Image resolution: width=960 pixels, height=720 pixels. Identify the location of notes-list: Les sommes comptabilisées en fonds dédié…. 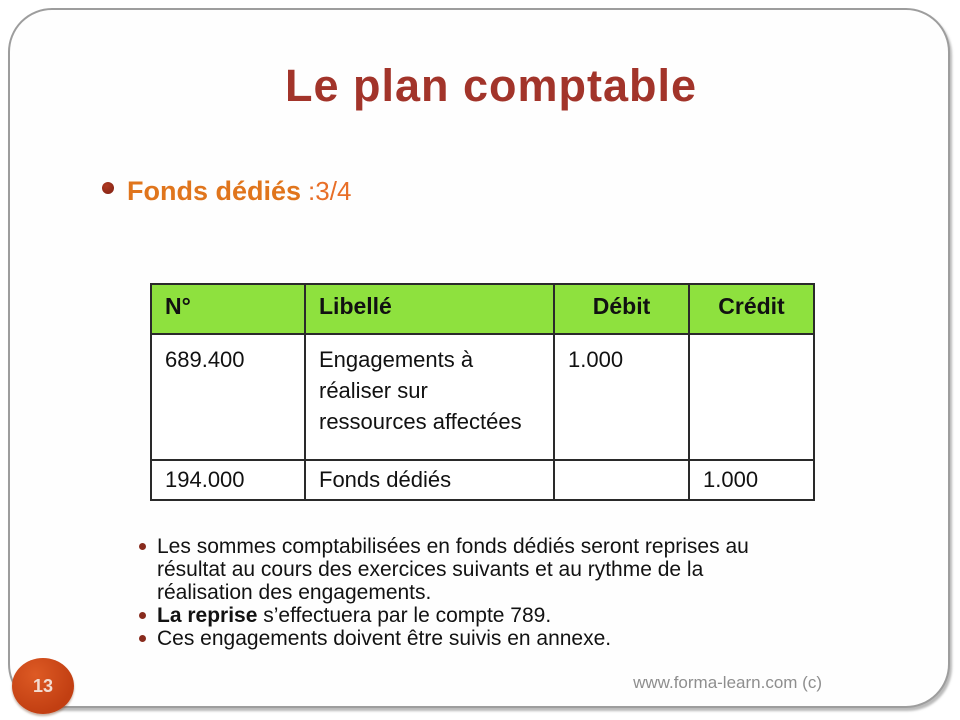
(462, 592).